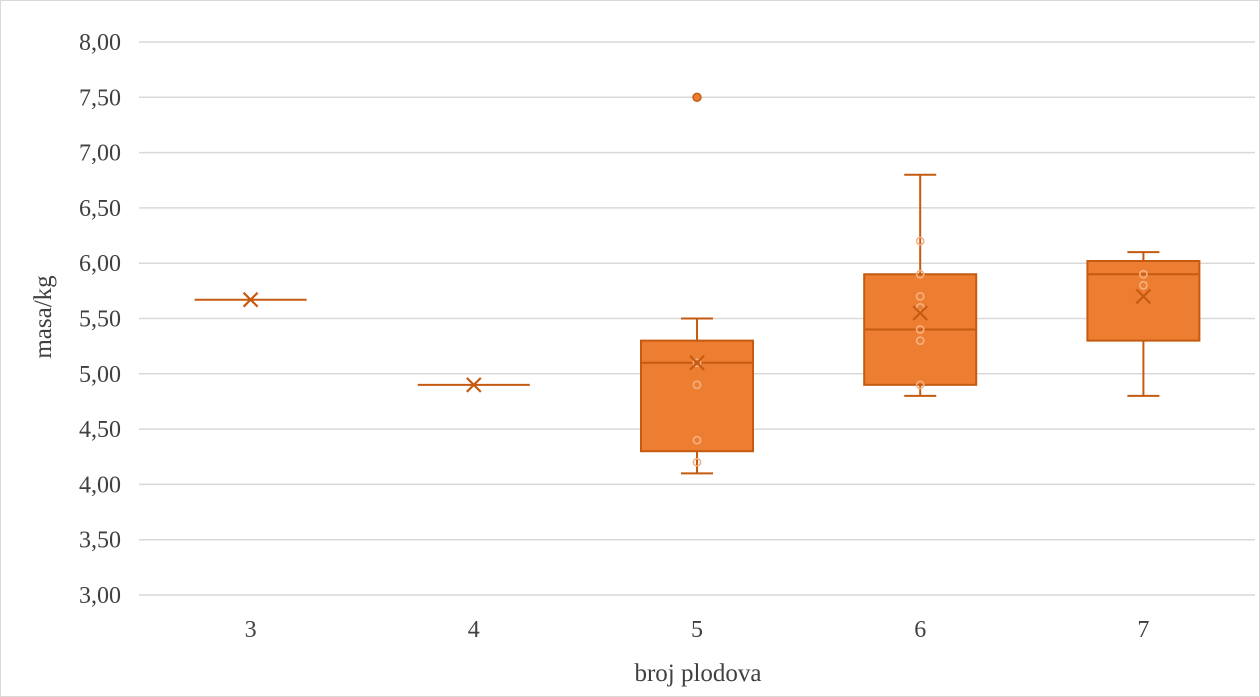 This screenshot has width=1260, height=697. Describe the element at coordinates (100, 264) in the screenshot. I see `y-tick-label: 6,00` at that location.